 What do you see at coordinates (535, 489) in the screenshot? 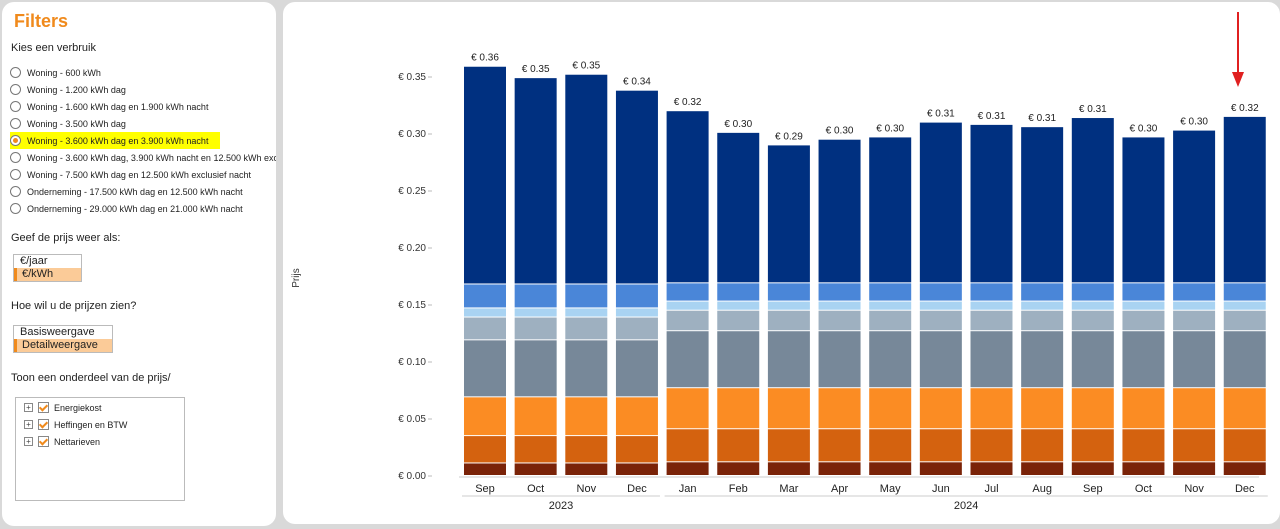
I see `x-tick-label: Oct` at bounding box center [535, 489].